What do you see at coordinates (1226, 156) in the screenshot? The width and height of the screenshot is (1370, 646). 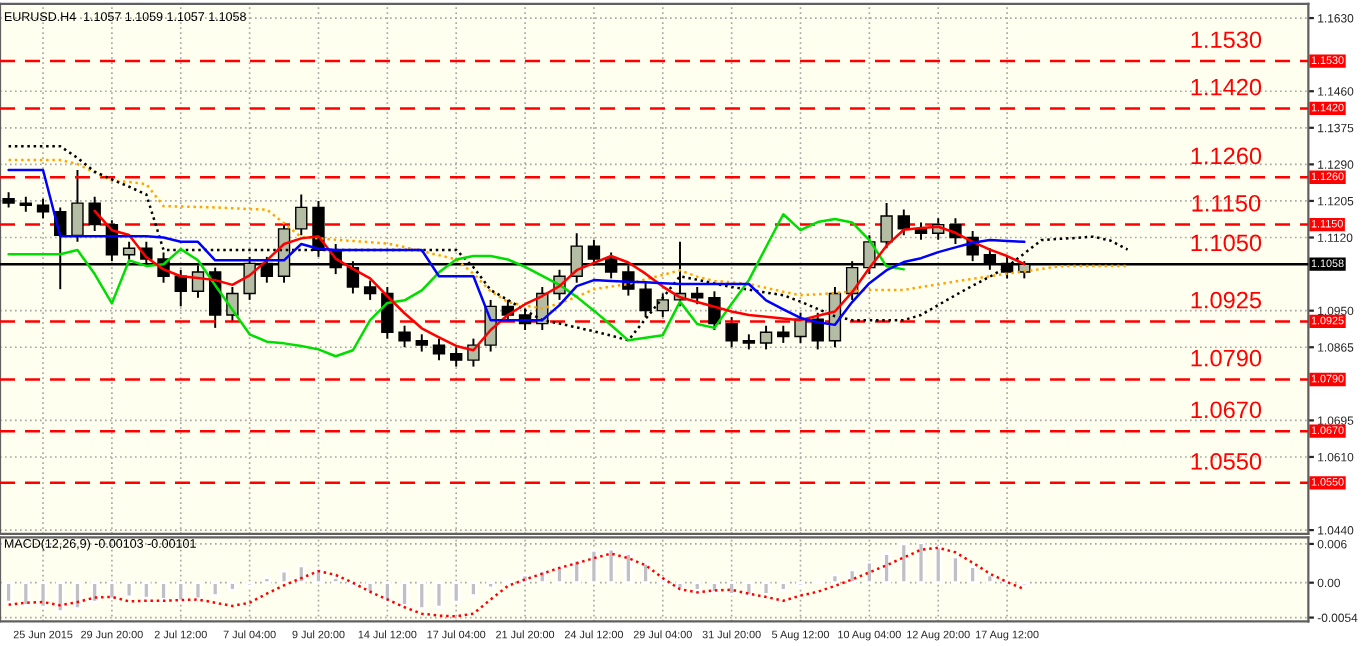 I see `annotation: 1.1260` at bounding box center [1226, 156].